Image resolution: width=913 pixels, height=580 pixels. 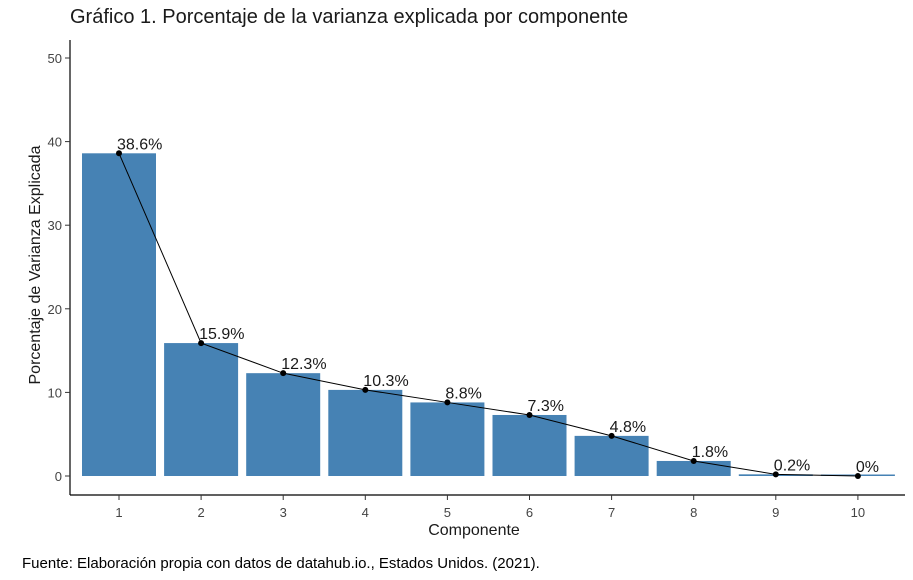 What do you see at coordinates (55, 225) in the screenshot?
I see `y-tick-label-30: 30` at bounding box center [55, 225].